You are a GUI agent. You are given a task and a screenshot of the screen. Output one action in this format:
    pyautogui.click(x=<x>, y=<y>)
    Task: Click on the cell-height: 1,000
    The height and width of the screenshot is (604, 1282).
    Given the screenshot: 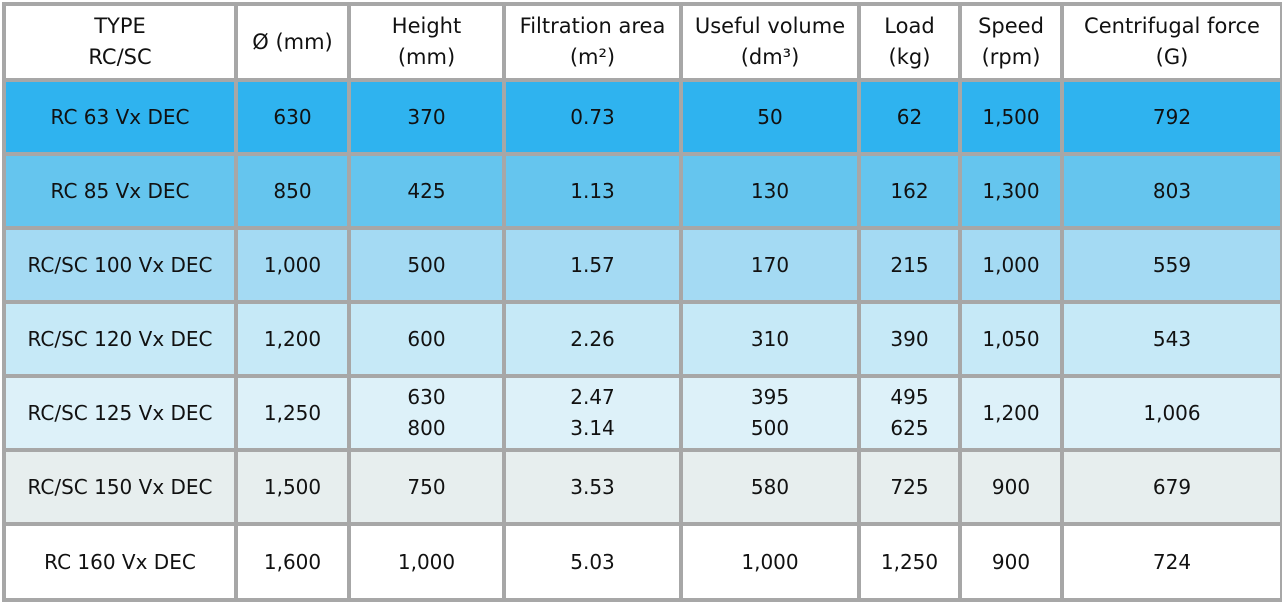 What is the action you would take?
    pyautogui.click(x=426, y=562)
    